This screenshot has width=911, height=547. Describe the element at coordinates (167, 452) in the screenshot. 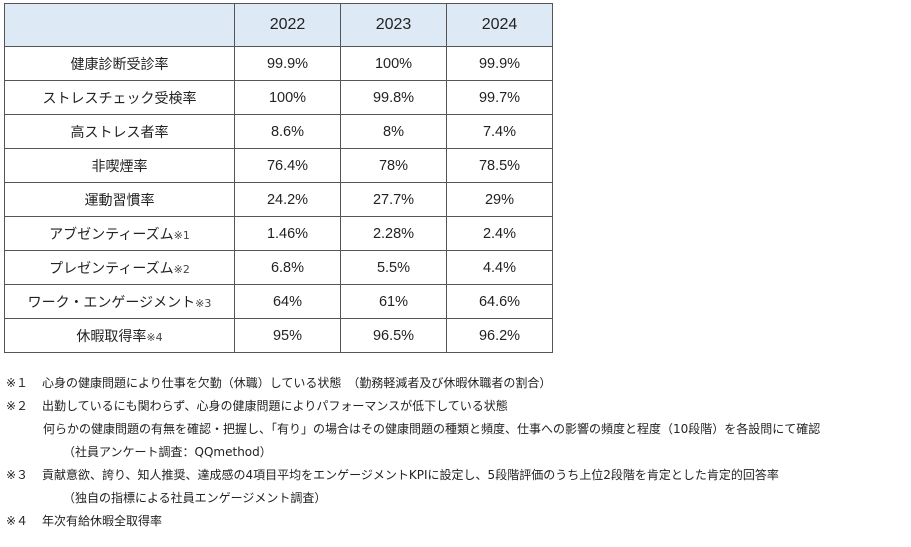

I see `footnote-text: （社員アンケート調査：QQmethod）` at that location.